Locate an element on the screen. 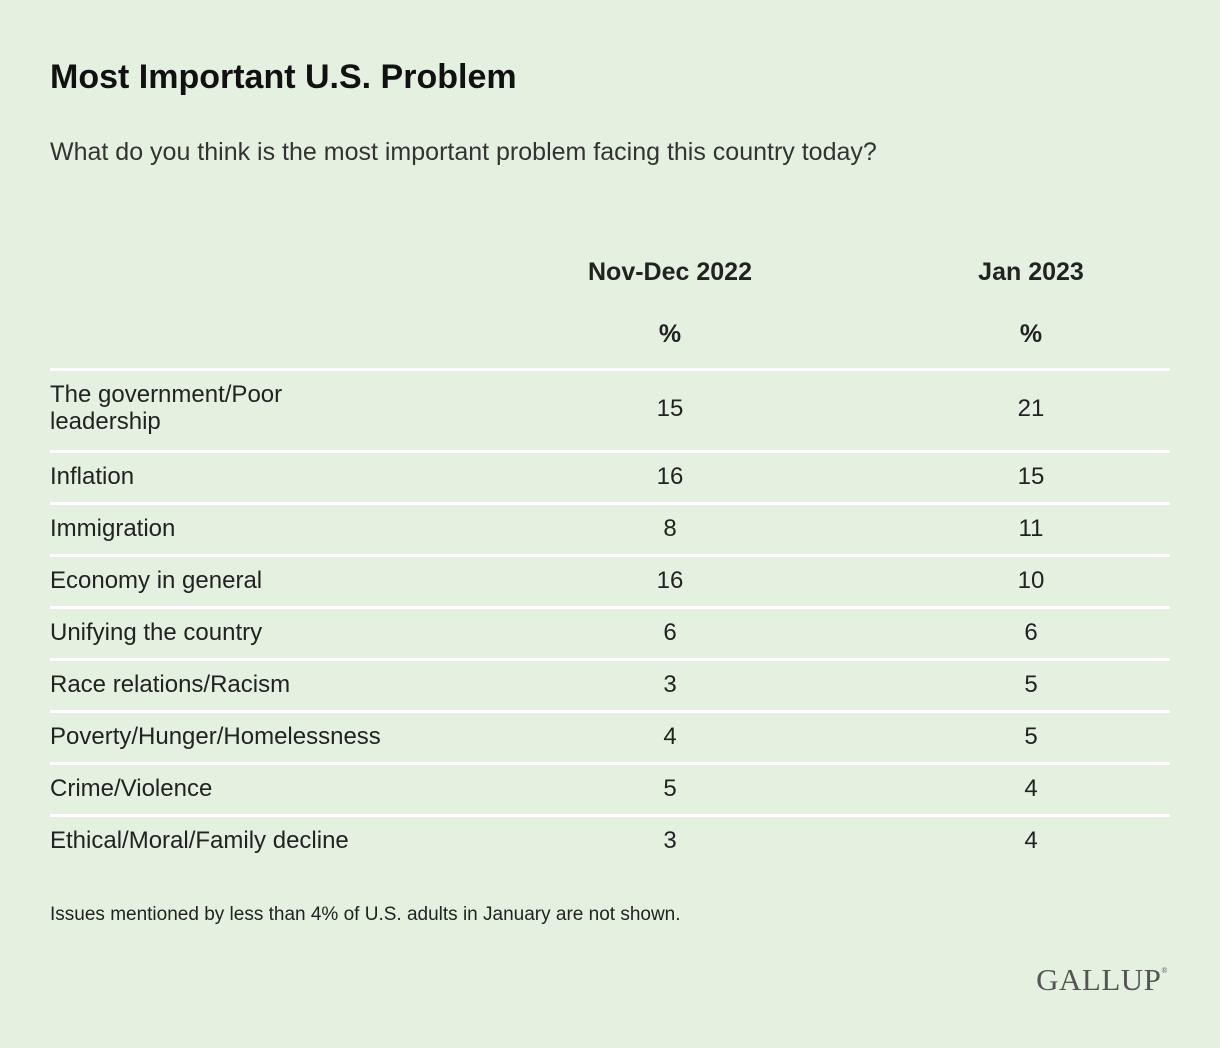  column-header-jan-2023: Jan 2023 is located at coordinates (1031, 272).